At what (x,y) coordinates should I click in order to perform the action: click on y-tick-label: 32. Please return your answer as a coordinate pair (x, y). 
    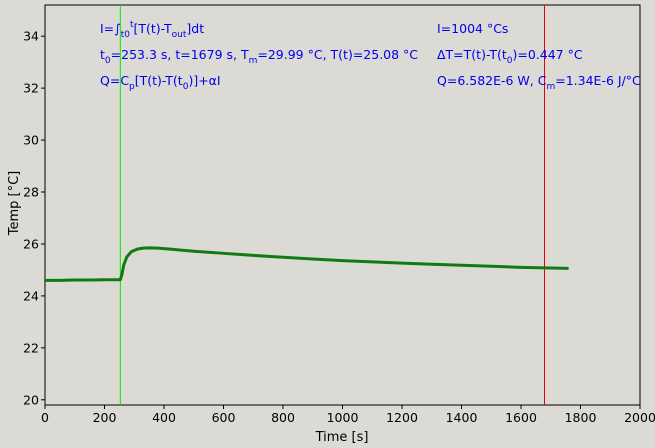
    Looking at the image, I should click on (31, 88).